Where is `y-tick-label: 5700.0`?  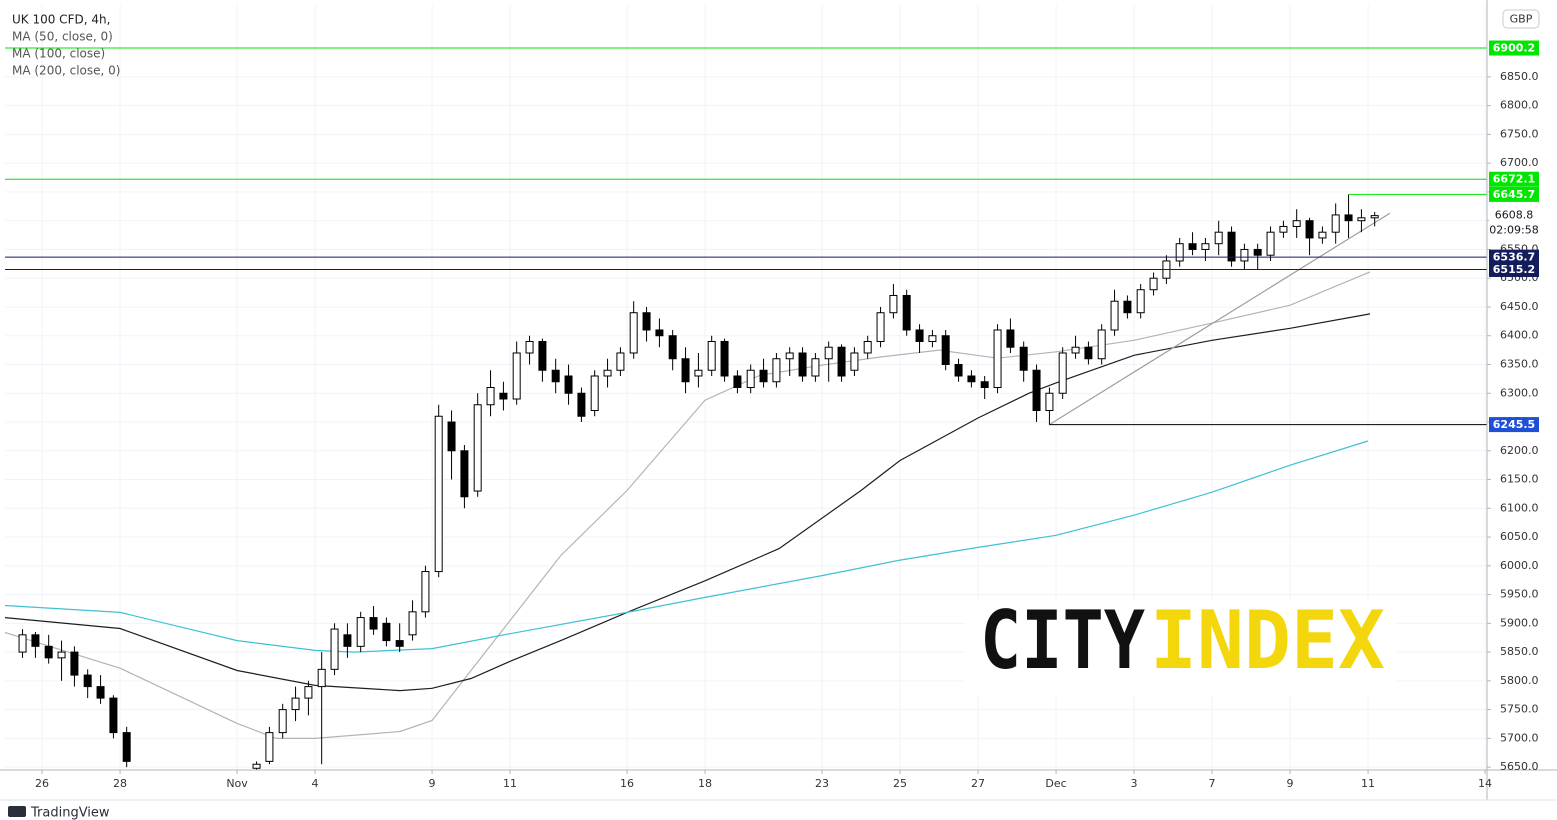 y-tick-label: 5700.0 is located at coordinates (1519, 737).